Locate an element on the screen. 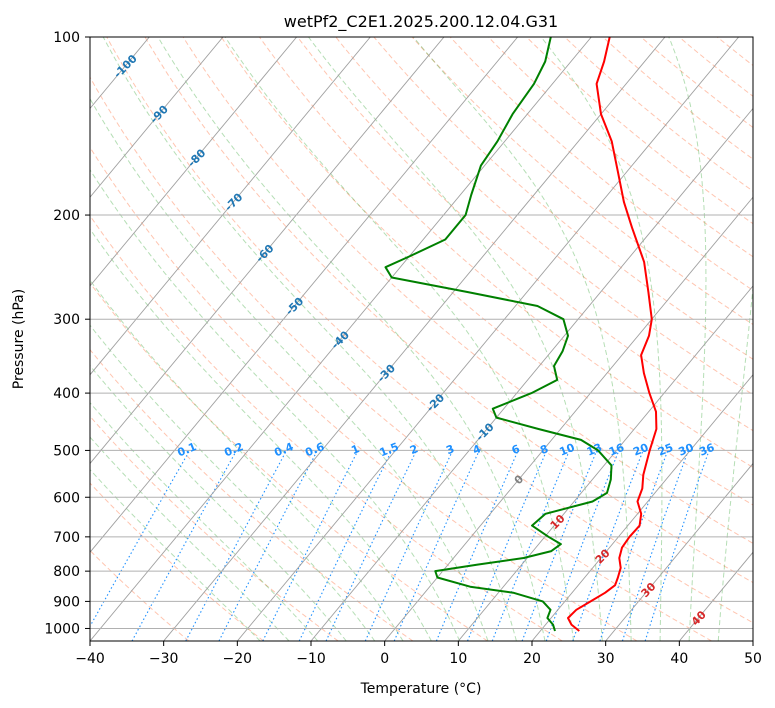 The height and width of the screenshot is (708, 775). mixing-ratio-label: 3 is located at coordinates (450, 449).